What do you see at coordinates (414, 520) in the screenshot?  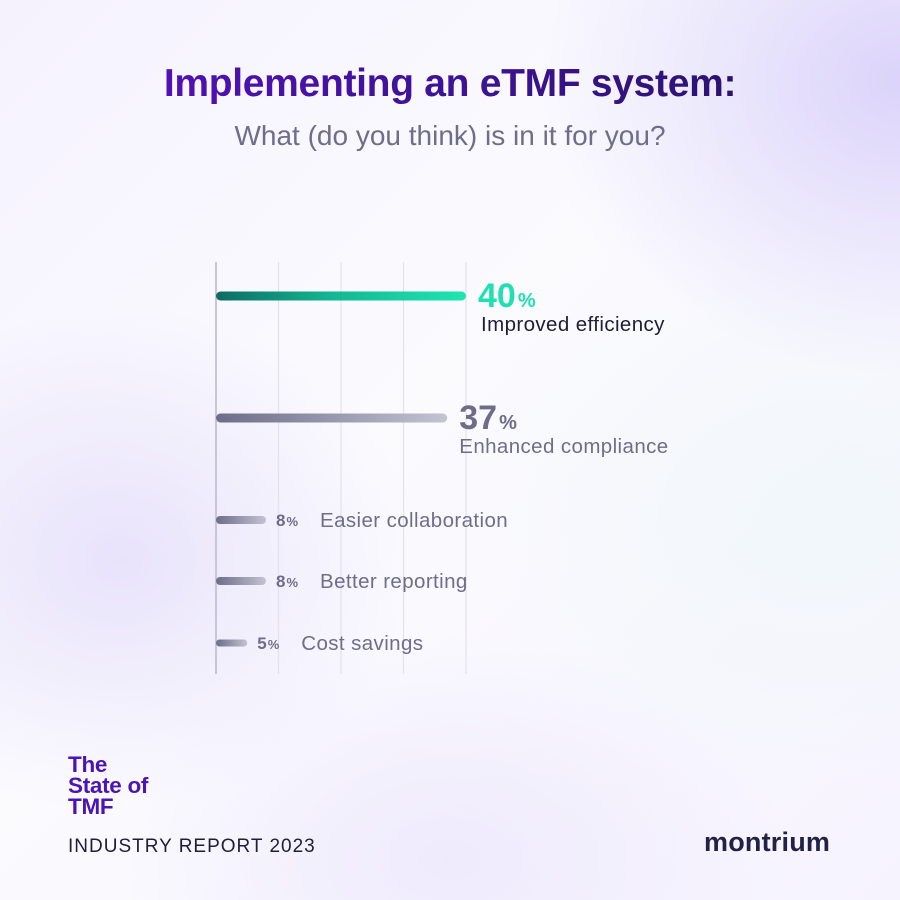 I see `category-label: Easier collaboration` at bounding box center [414, 520].